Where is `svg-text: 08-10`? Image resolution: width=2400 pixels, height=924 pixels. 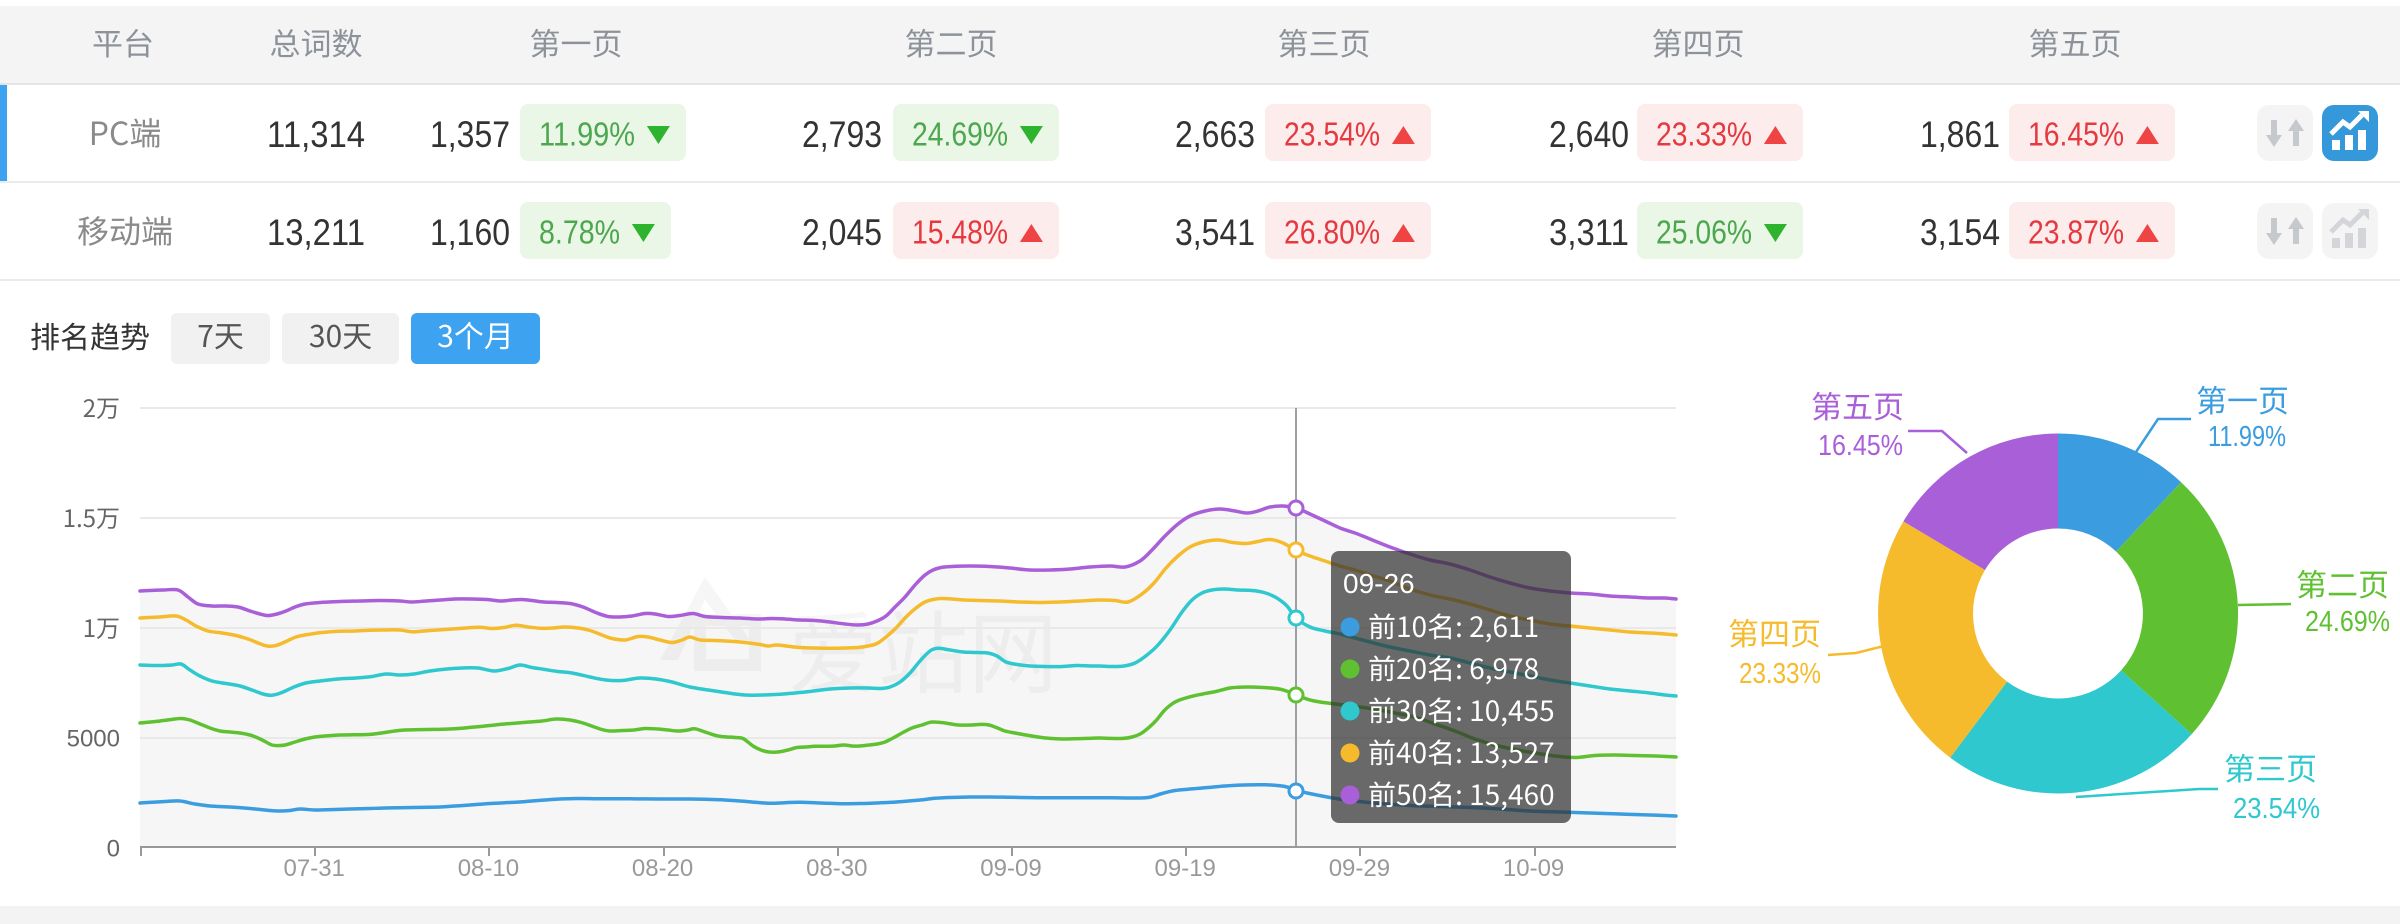 svg-text: 08-10 is located at coordinates (488, 868).